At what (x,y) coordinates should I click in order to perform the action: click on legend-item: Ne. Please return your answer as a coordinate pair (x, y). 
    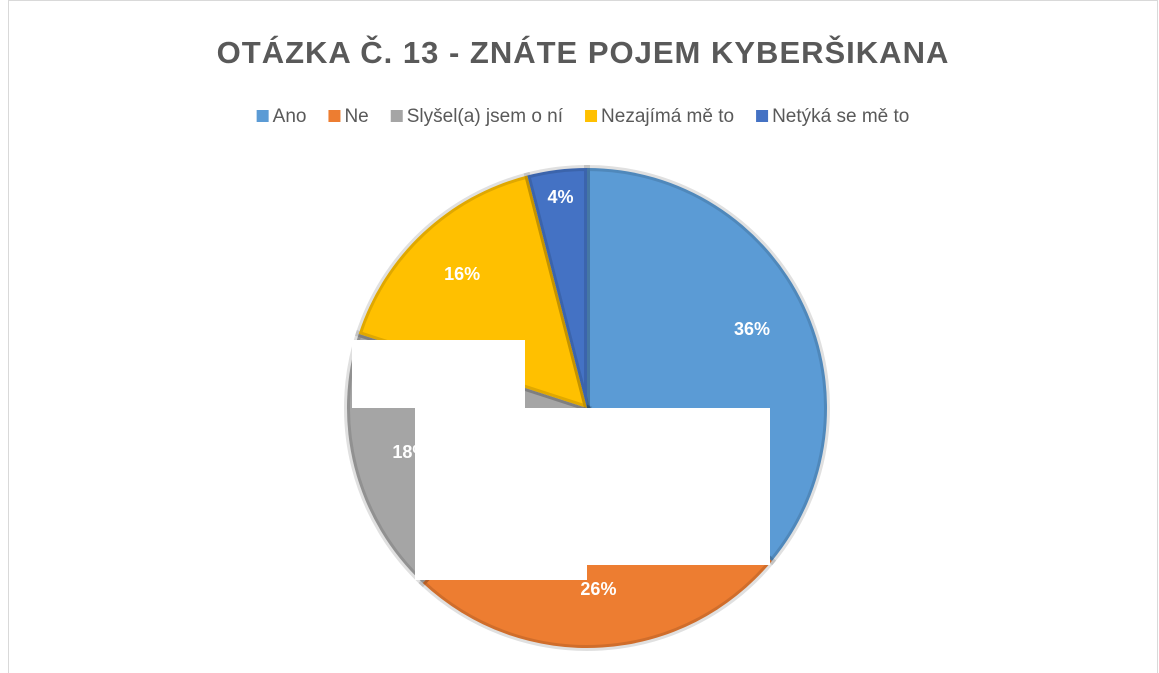
    Looking at the image, I should click on (348, 116).